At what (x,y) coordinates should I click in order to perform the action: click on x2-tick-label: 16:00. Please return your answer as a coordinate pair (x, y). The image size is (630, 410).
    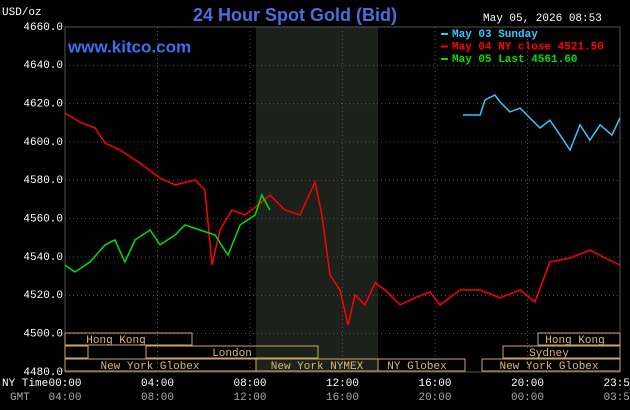
    Looking at the image, I should click on (342, 398).